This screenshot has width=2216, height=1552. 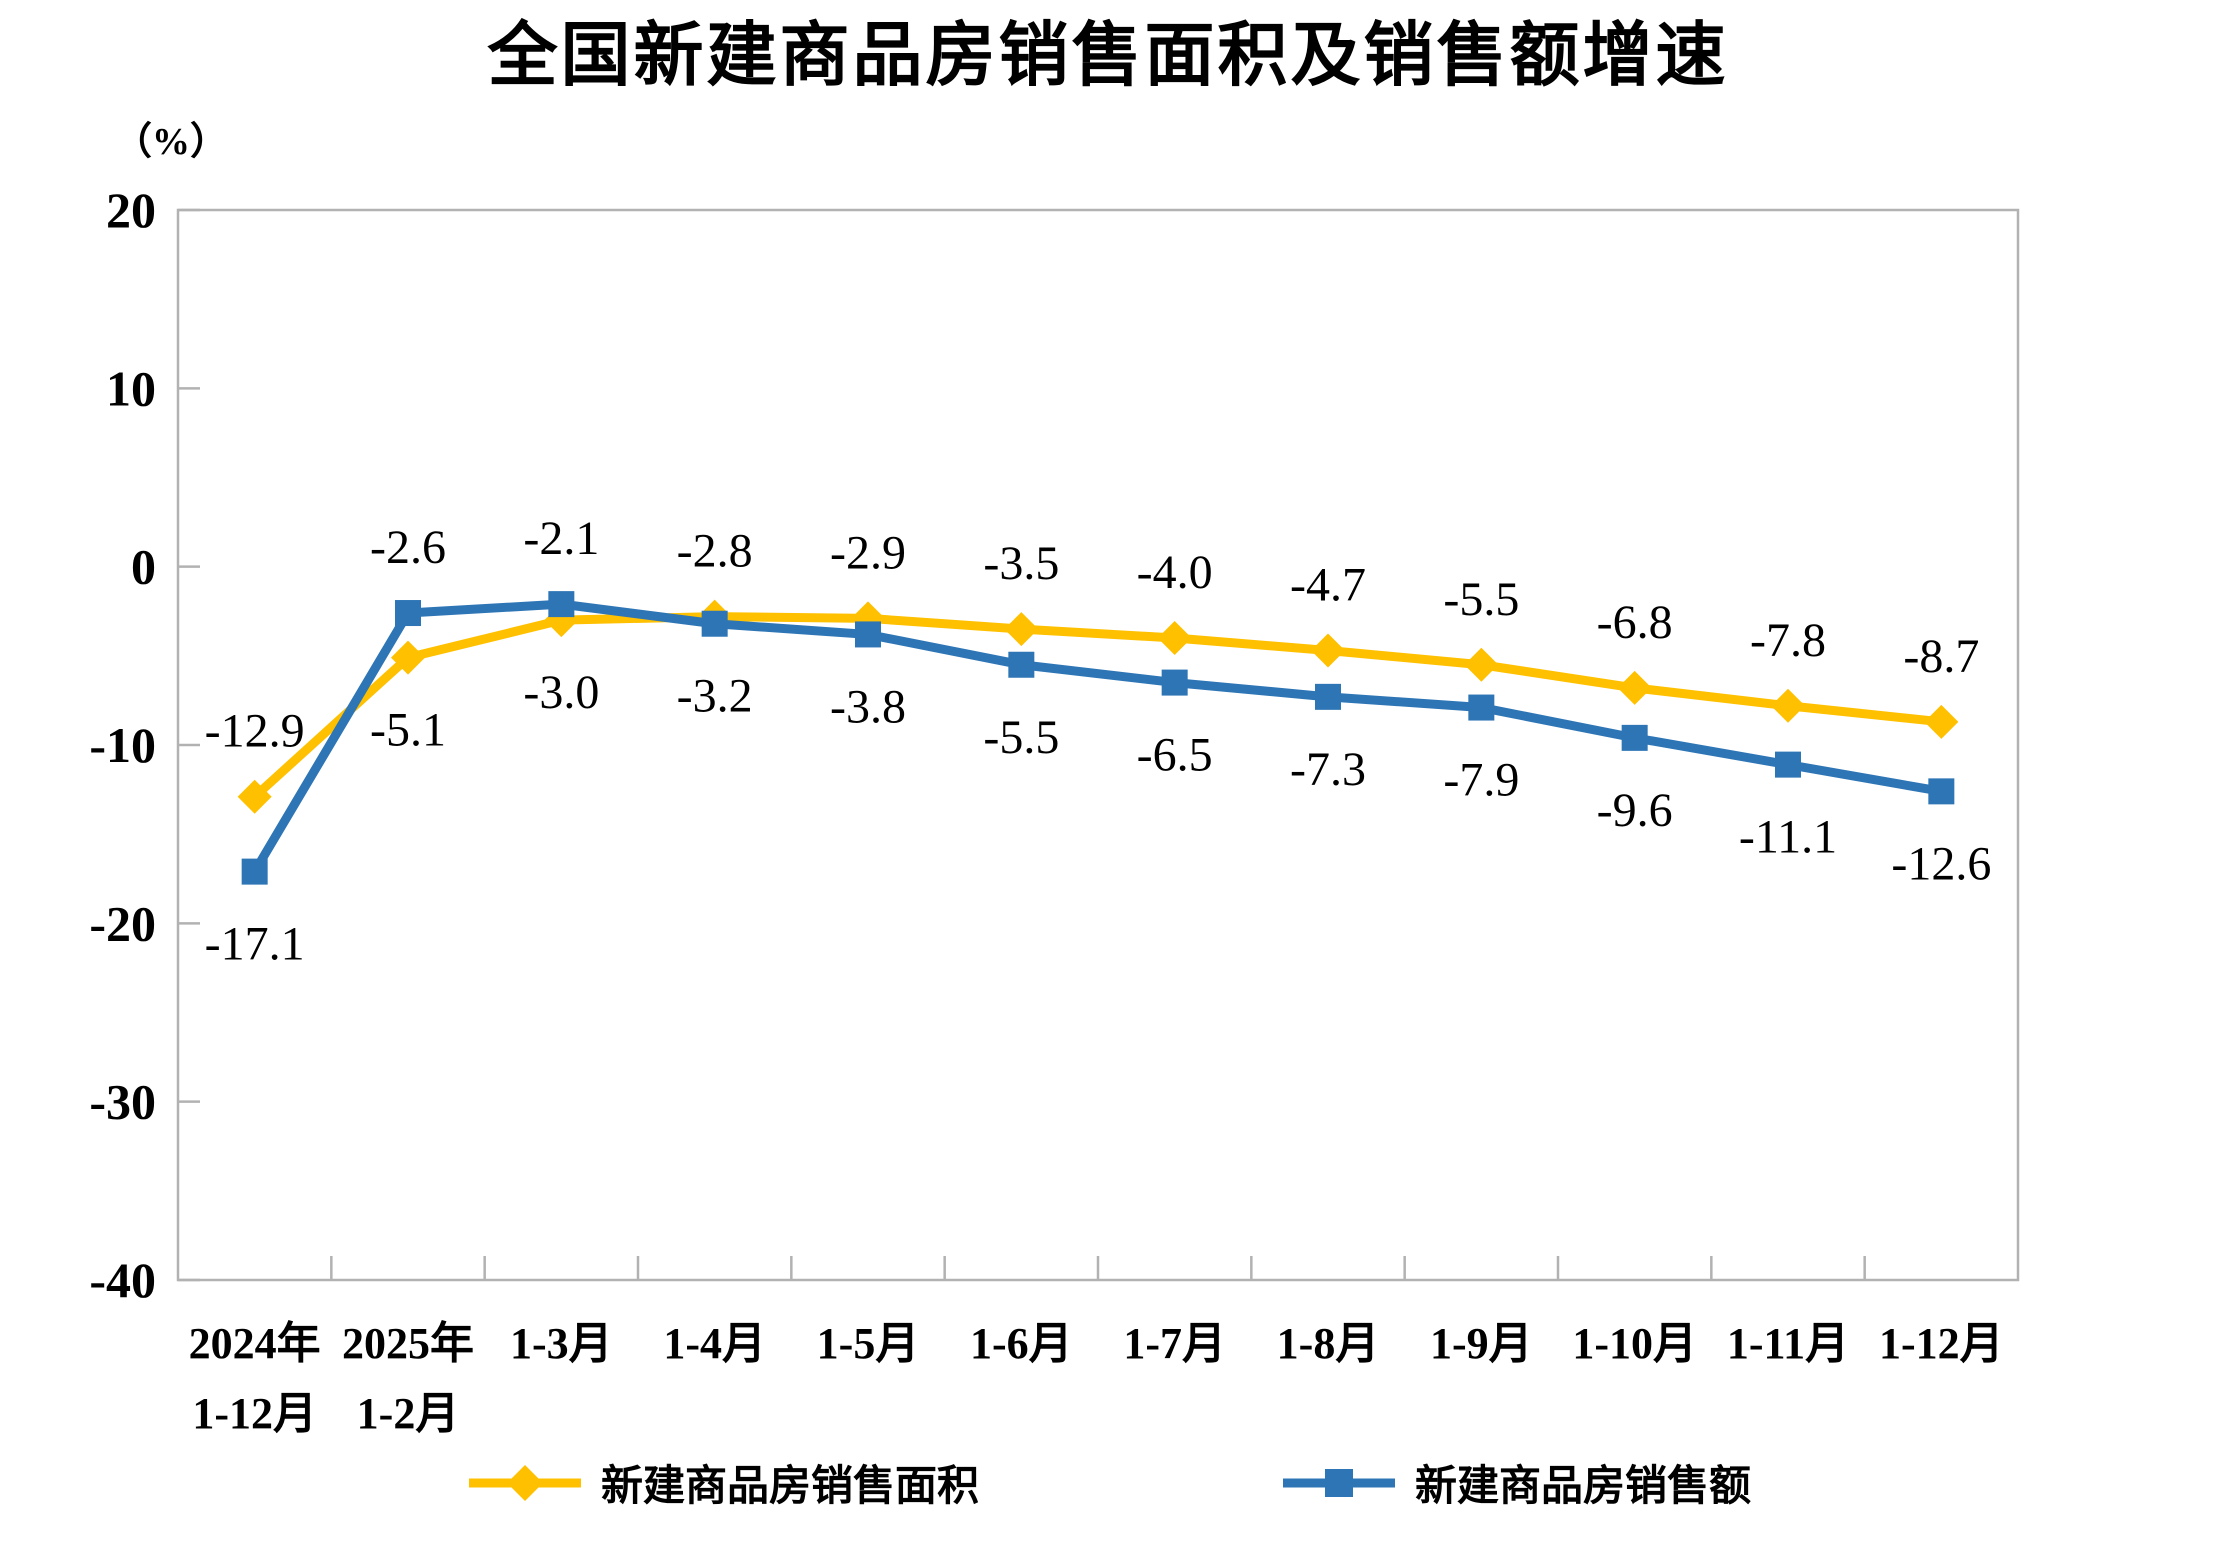 I want to click on x-axis-tick-label: 1-10月, so click(x=1634, y=1343).